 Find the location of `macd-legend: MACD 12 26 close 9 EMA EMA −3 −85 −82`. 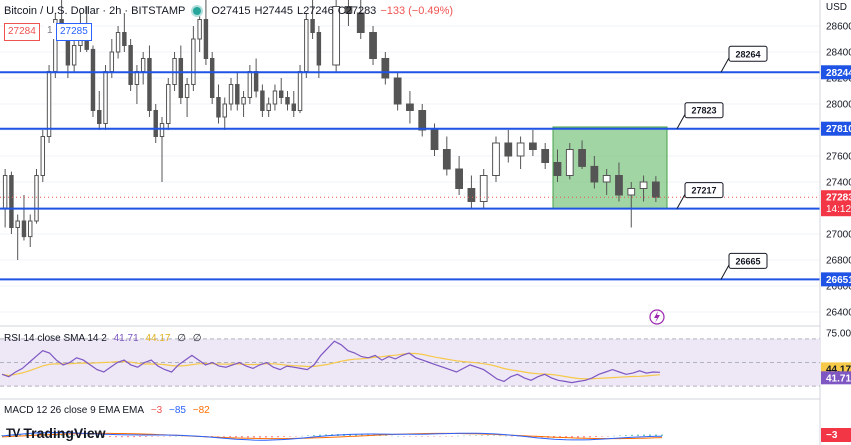

macd-legend: MACD 12 26 close 9 EMA EMA −3 −85 −82 is located at coordinates (109, 410).